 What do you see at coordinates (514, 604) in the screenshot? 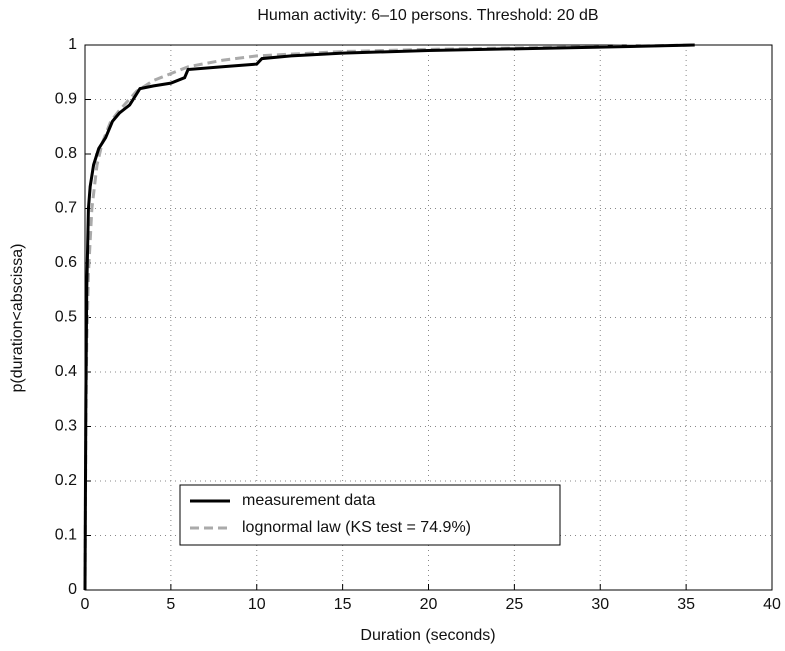
I see `x-tick-label: 25` at bounding box center [514, 604].